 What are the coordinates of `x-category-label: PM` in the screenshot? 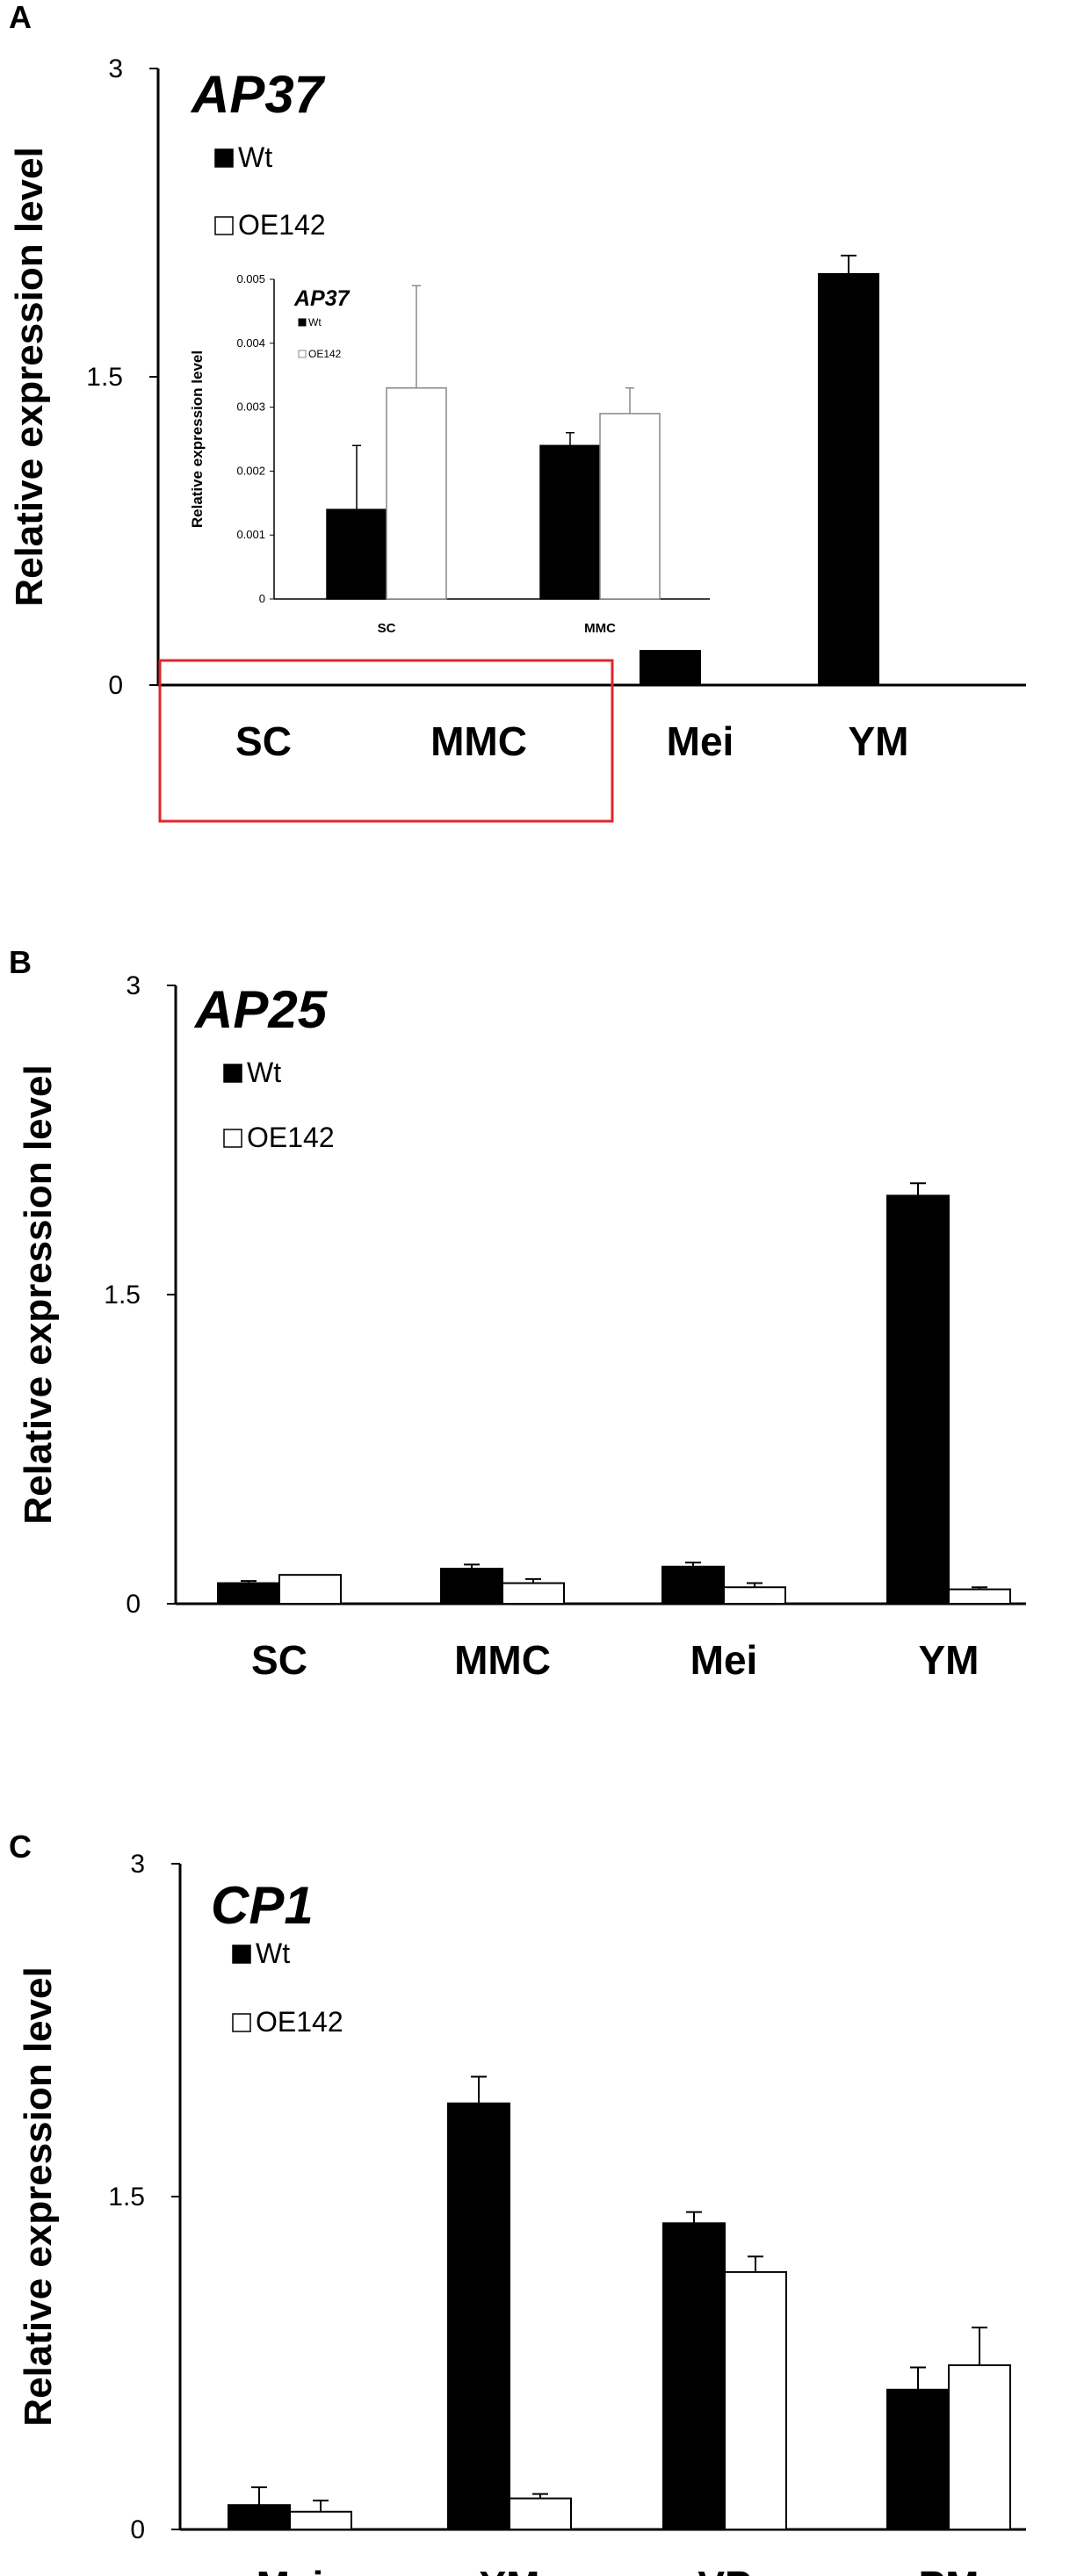 It's located at (949, 2569).